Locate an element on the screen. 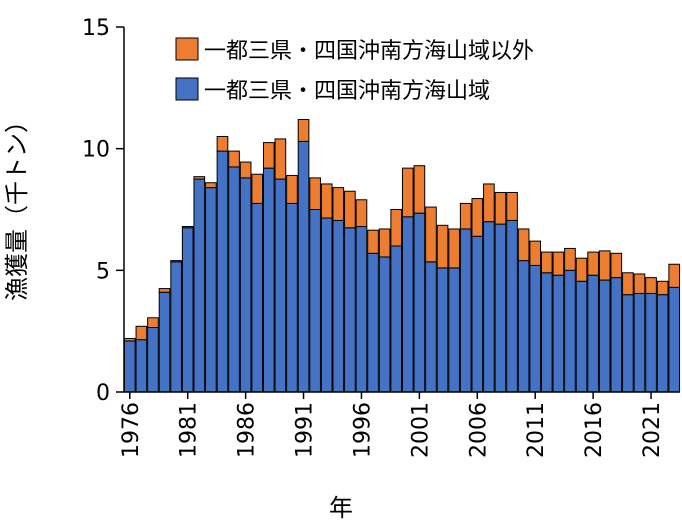 The height and width of the screenshot is (524, 682). bar-other-areas-2003 is located at coordinates (442, 246).